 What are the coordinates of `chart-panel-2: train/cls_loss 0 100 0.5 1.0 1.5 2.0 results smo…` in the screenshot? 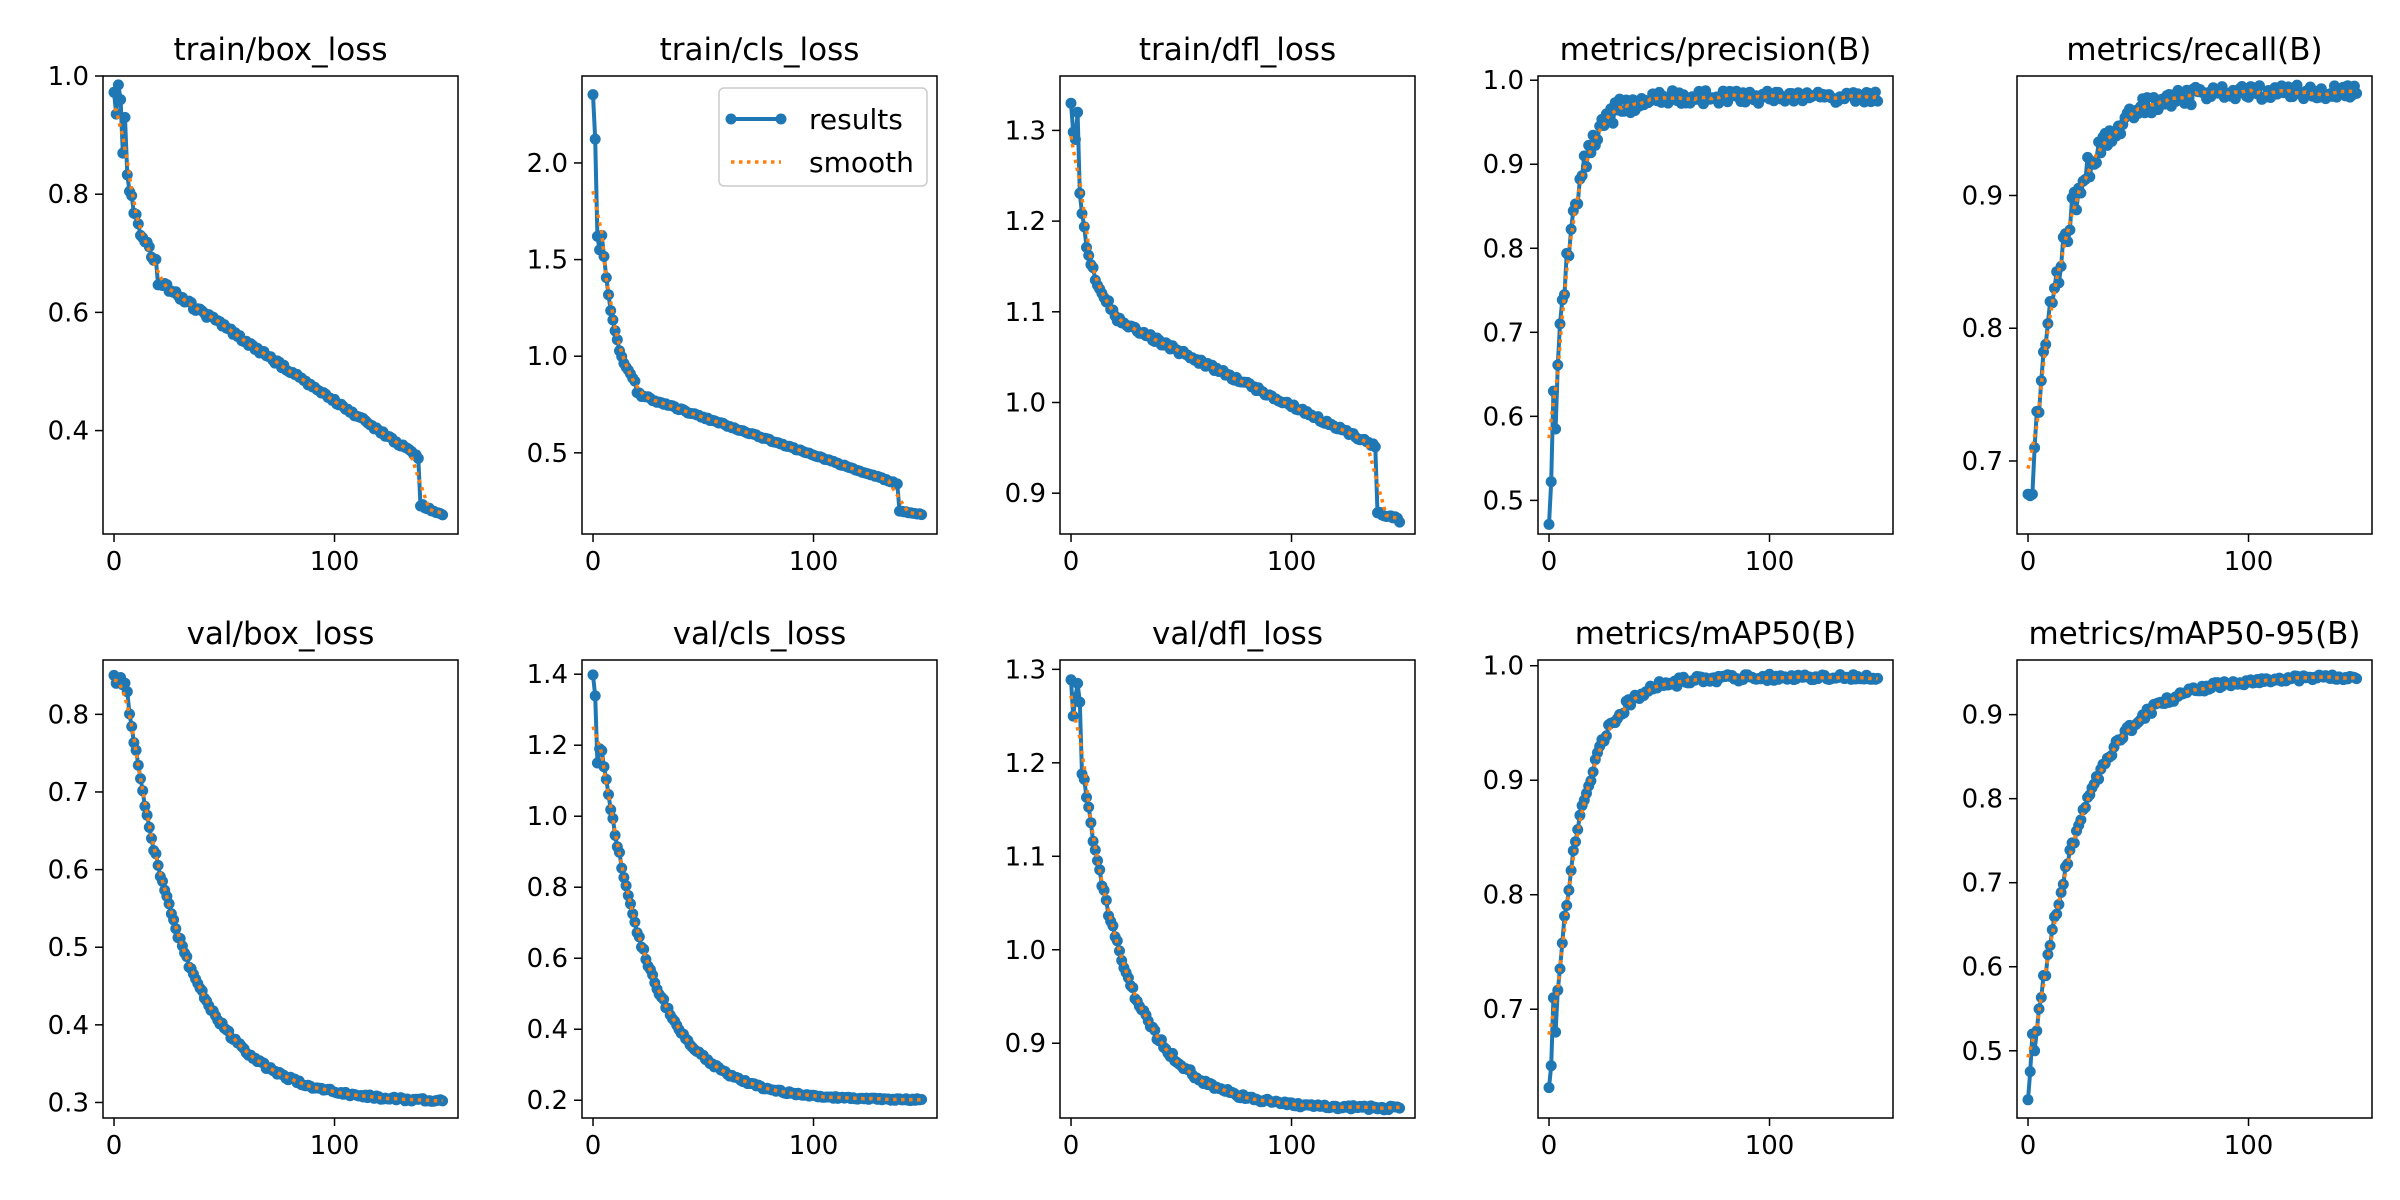 It's located at (732, 304).